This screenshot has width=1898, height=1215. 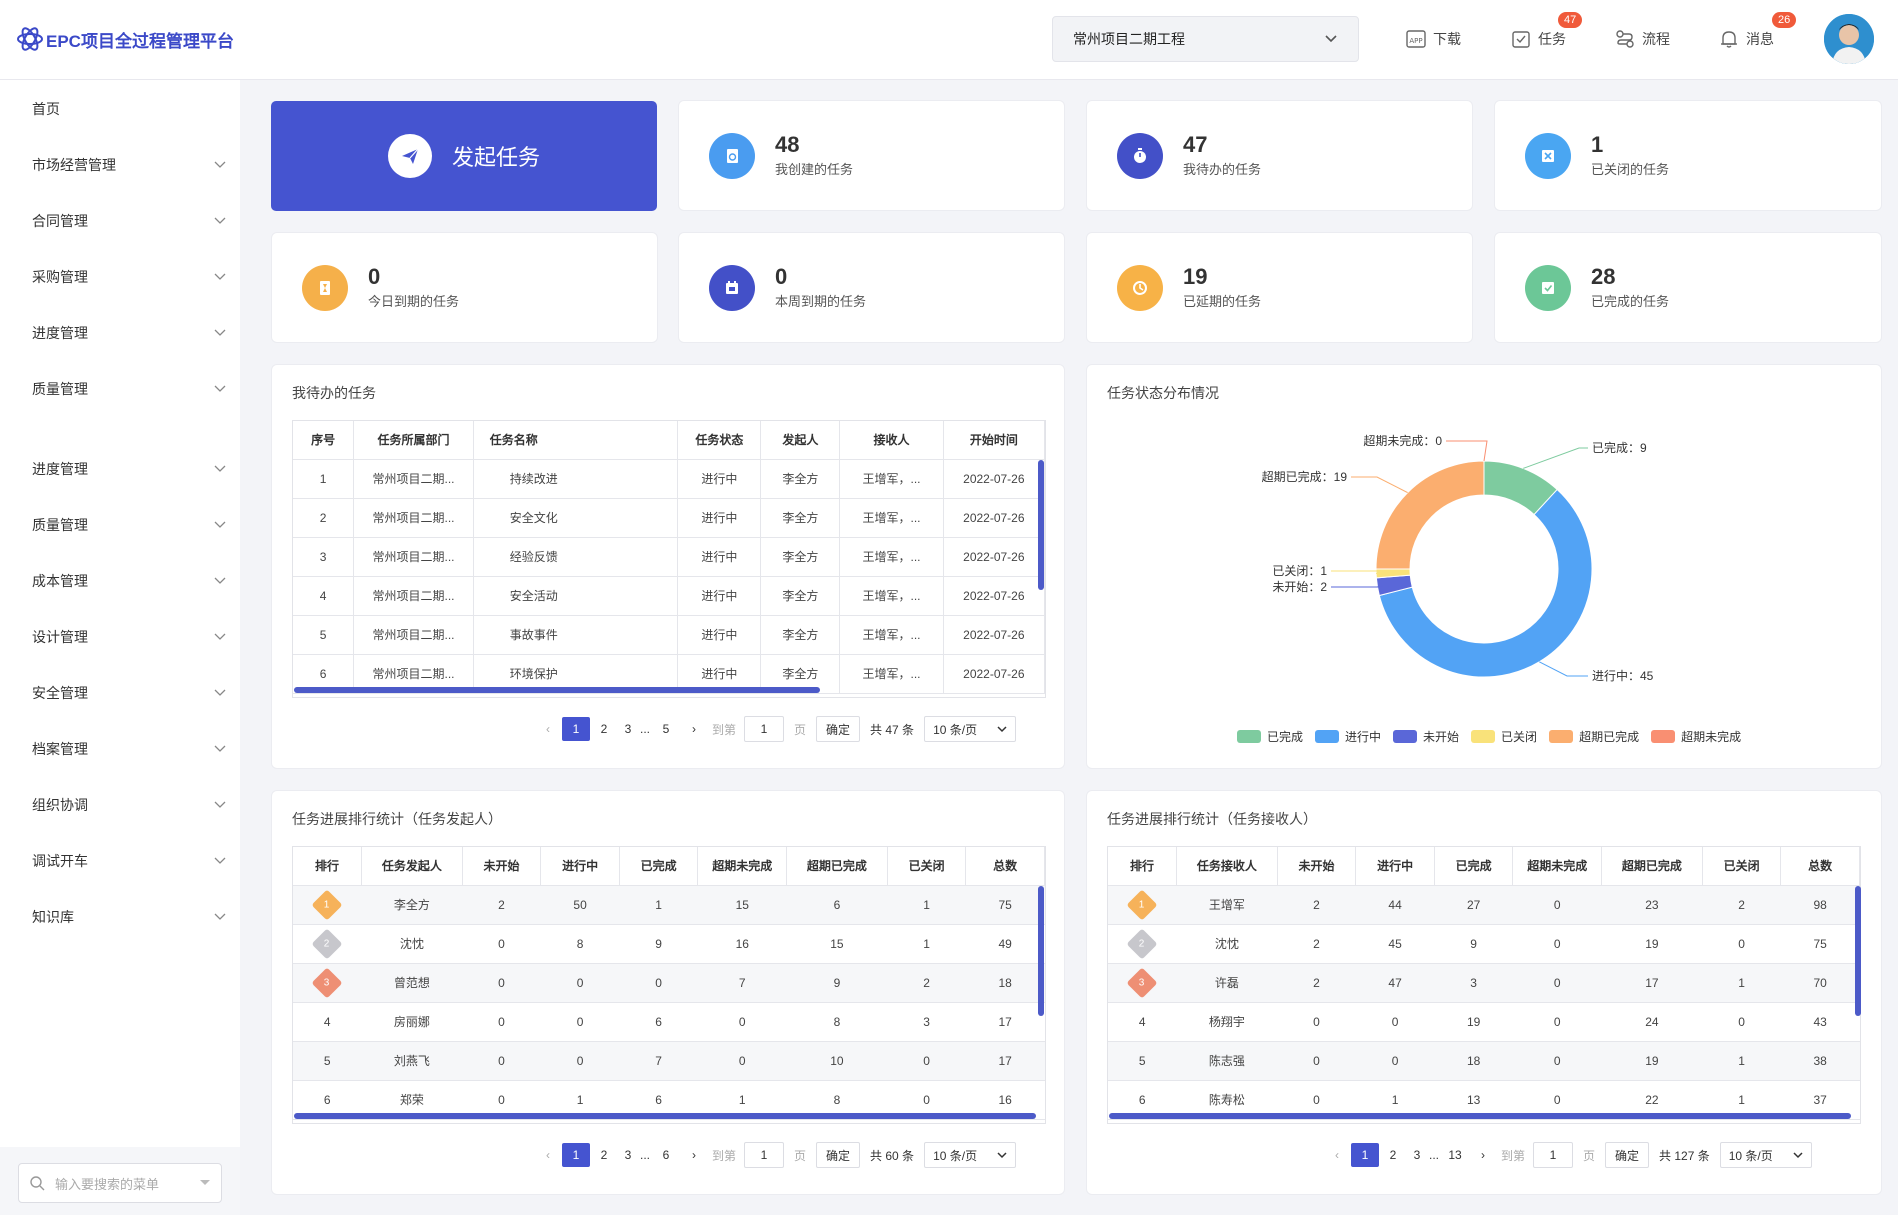 I want to click on stat-card-due-week: 0 本周到期的任务, so click(x=871, y=287).